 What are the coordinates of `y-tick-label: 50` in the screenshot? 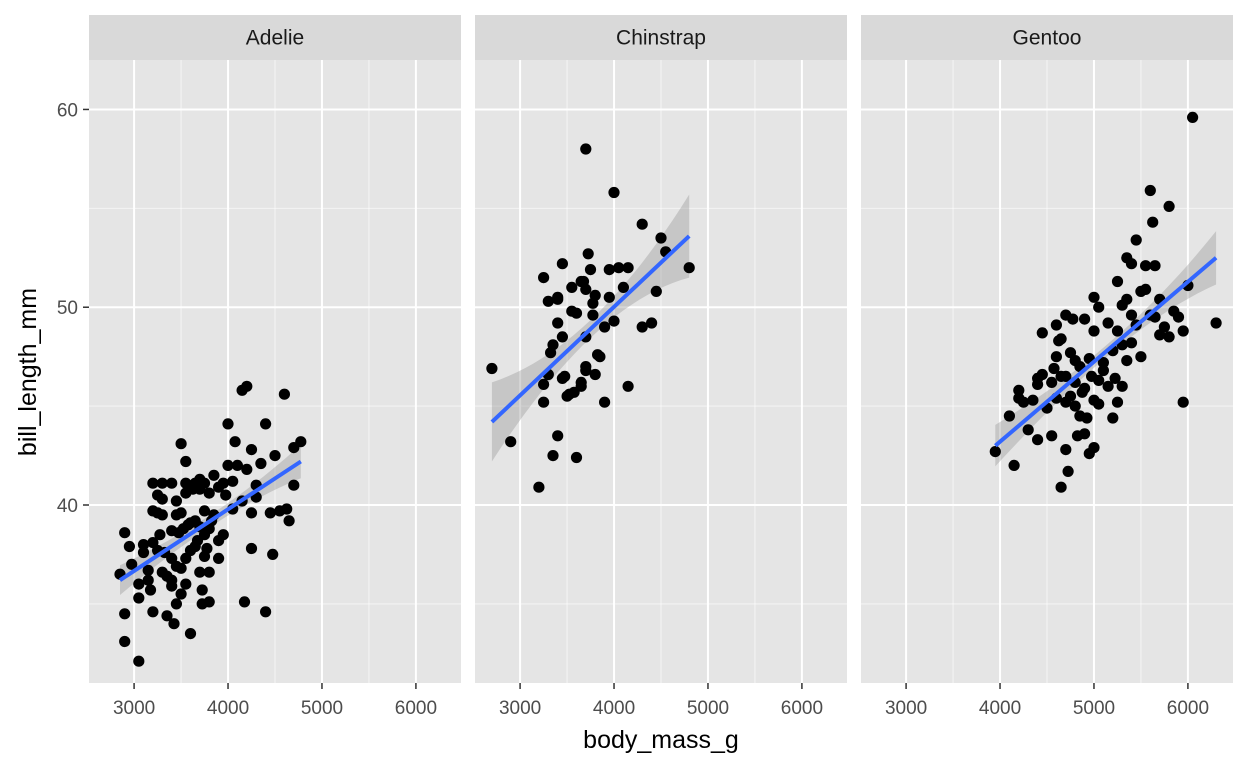 It's located at (67, 308).